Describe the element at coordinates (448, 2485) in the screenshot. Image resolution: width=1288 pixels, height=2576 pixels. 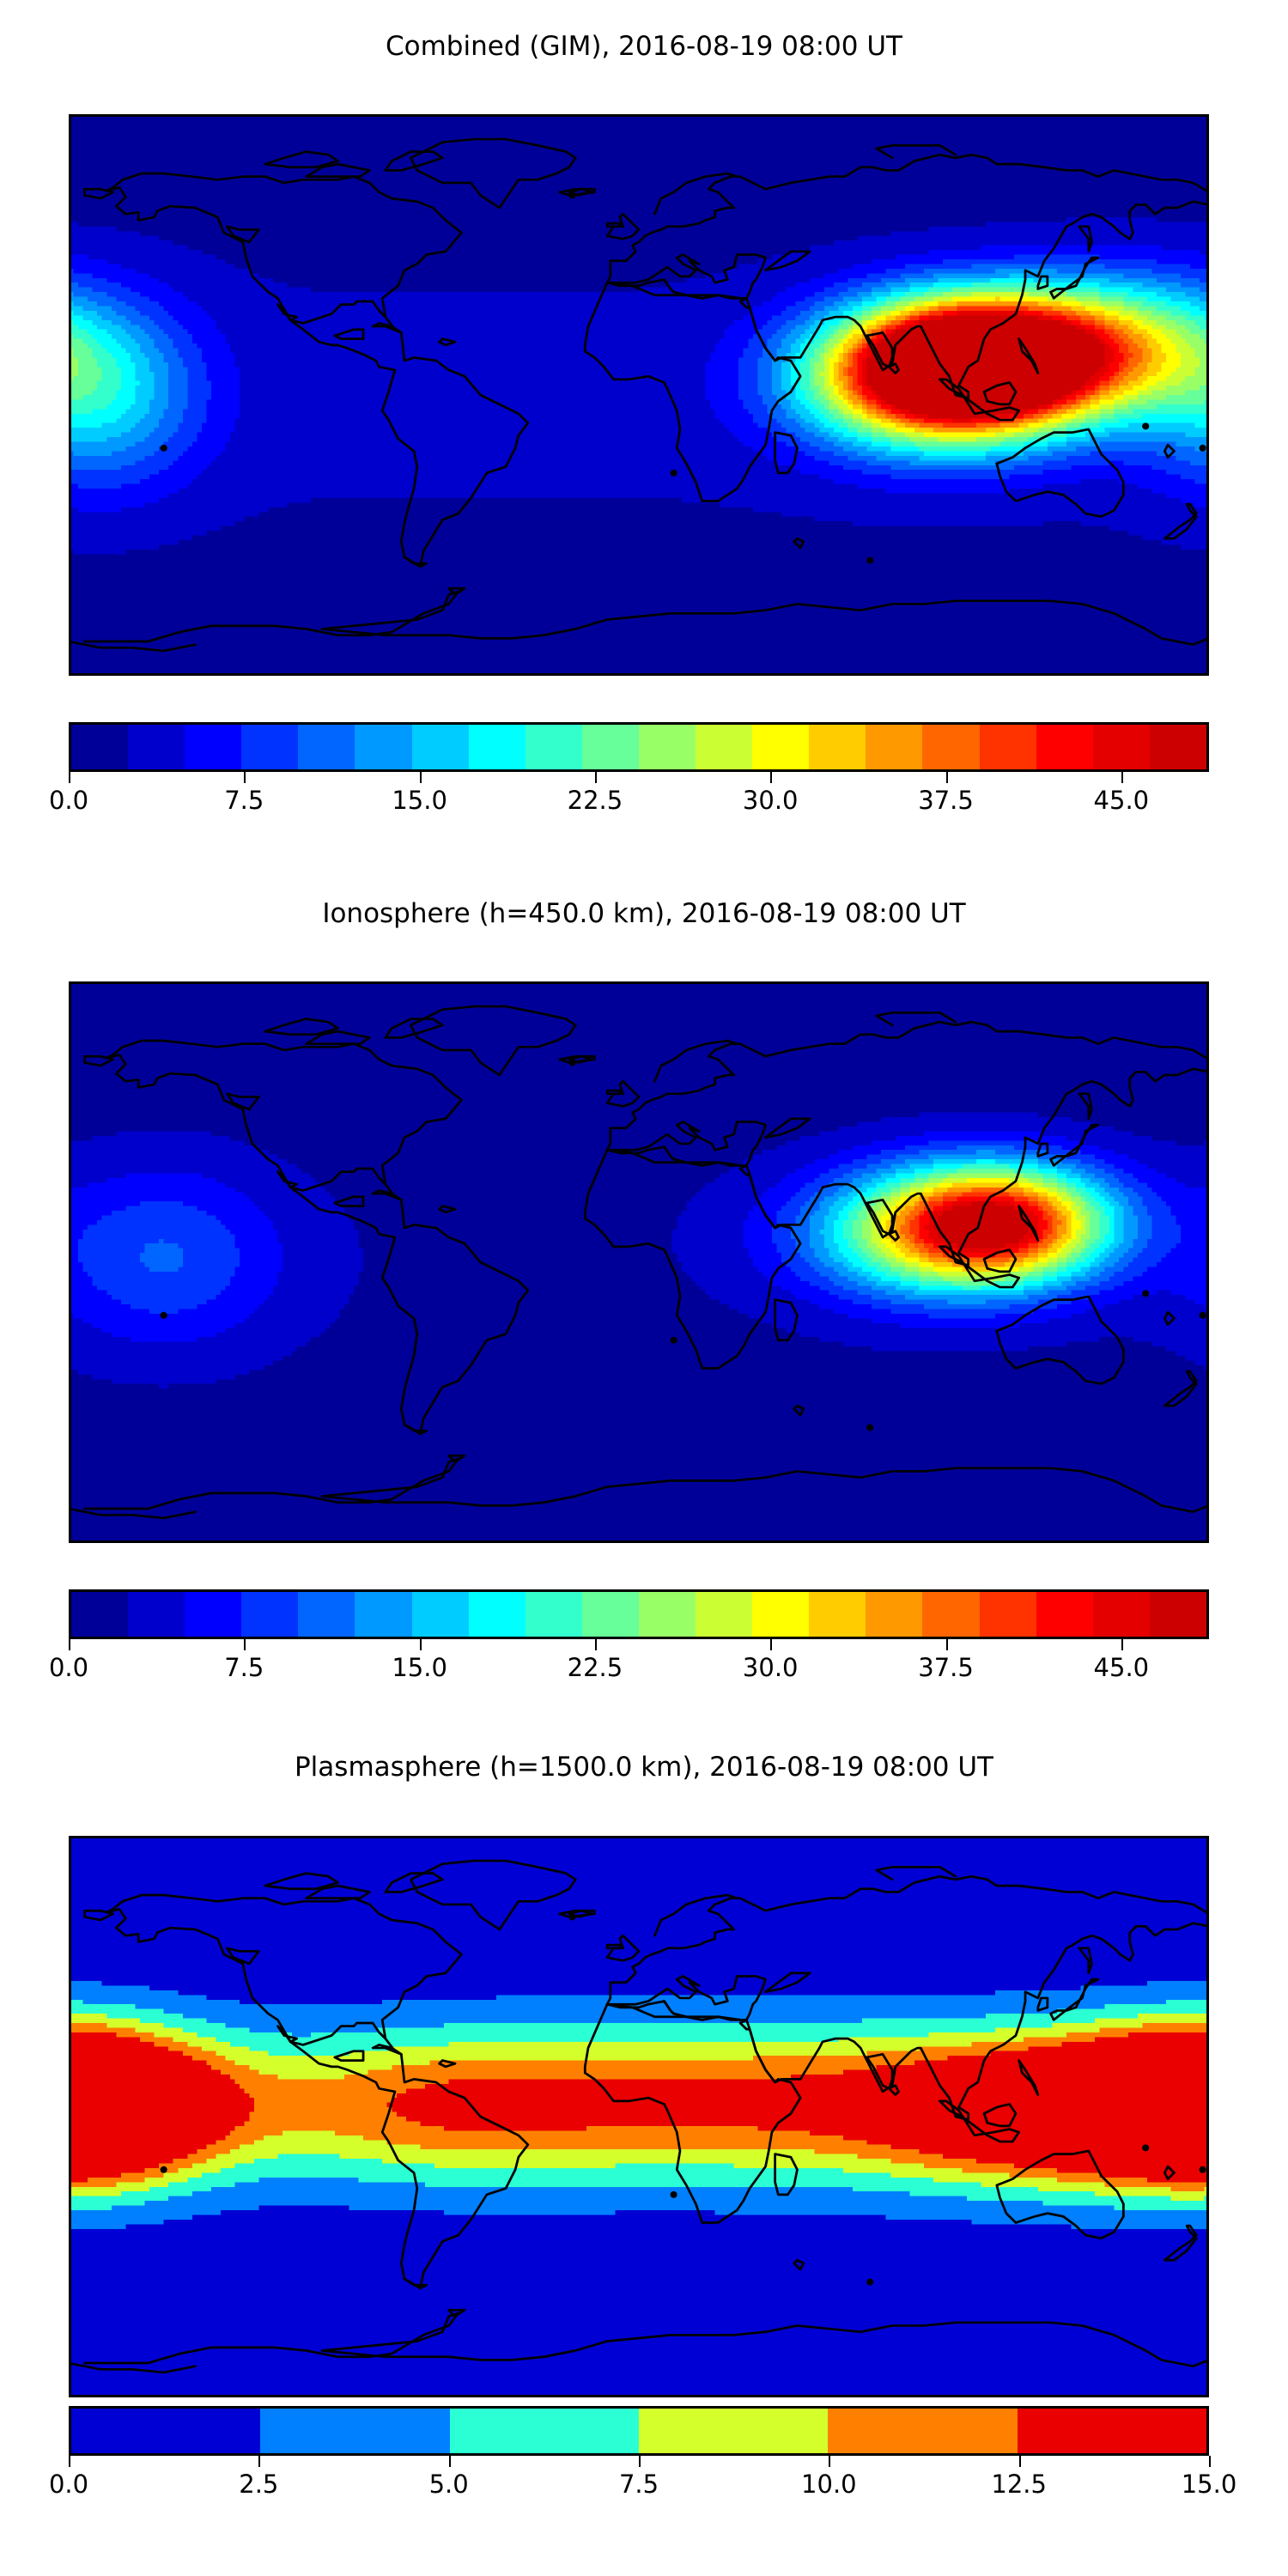
I see `colorbar-tick-label: 5.0` at that location.